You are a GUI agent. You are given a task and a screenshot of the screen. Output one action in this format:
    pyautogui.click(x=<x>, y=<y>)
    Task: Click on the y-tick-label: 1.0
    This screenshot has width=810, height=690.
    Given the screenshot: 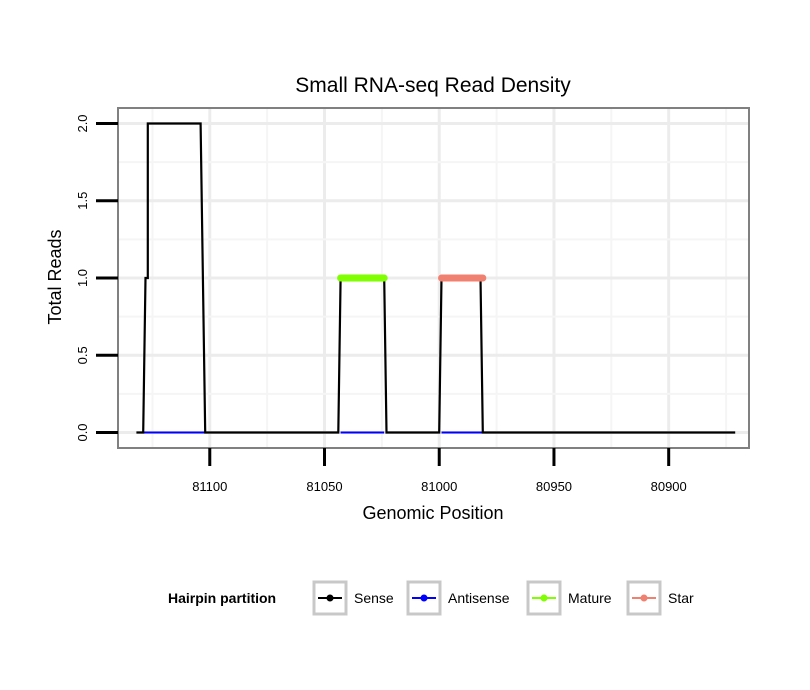 What is the action you would take?
    pyautogui.click(x=82, y=278)
    